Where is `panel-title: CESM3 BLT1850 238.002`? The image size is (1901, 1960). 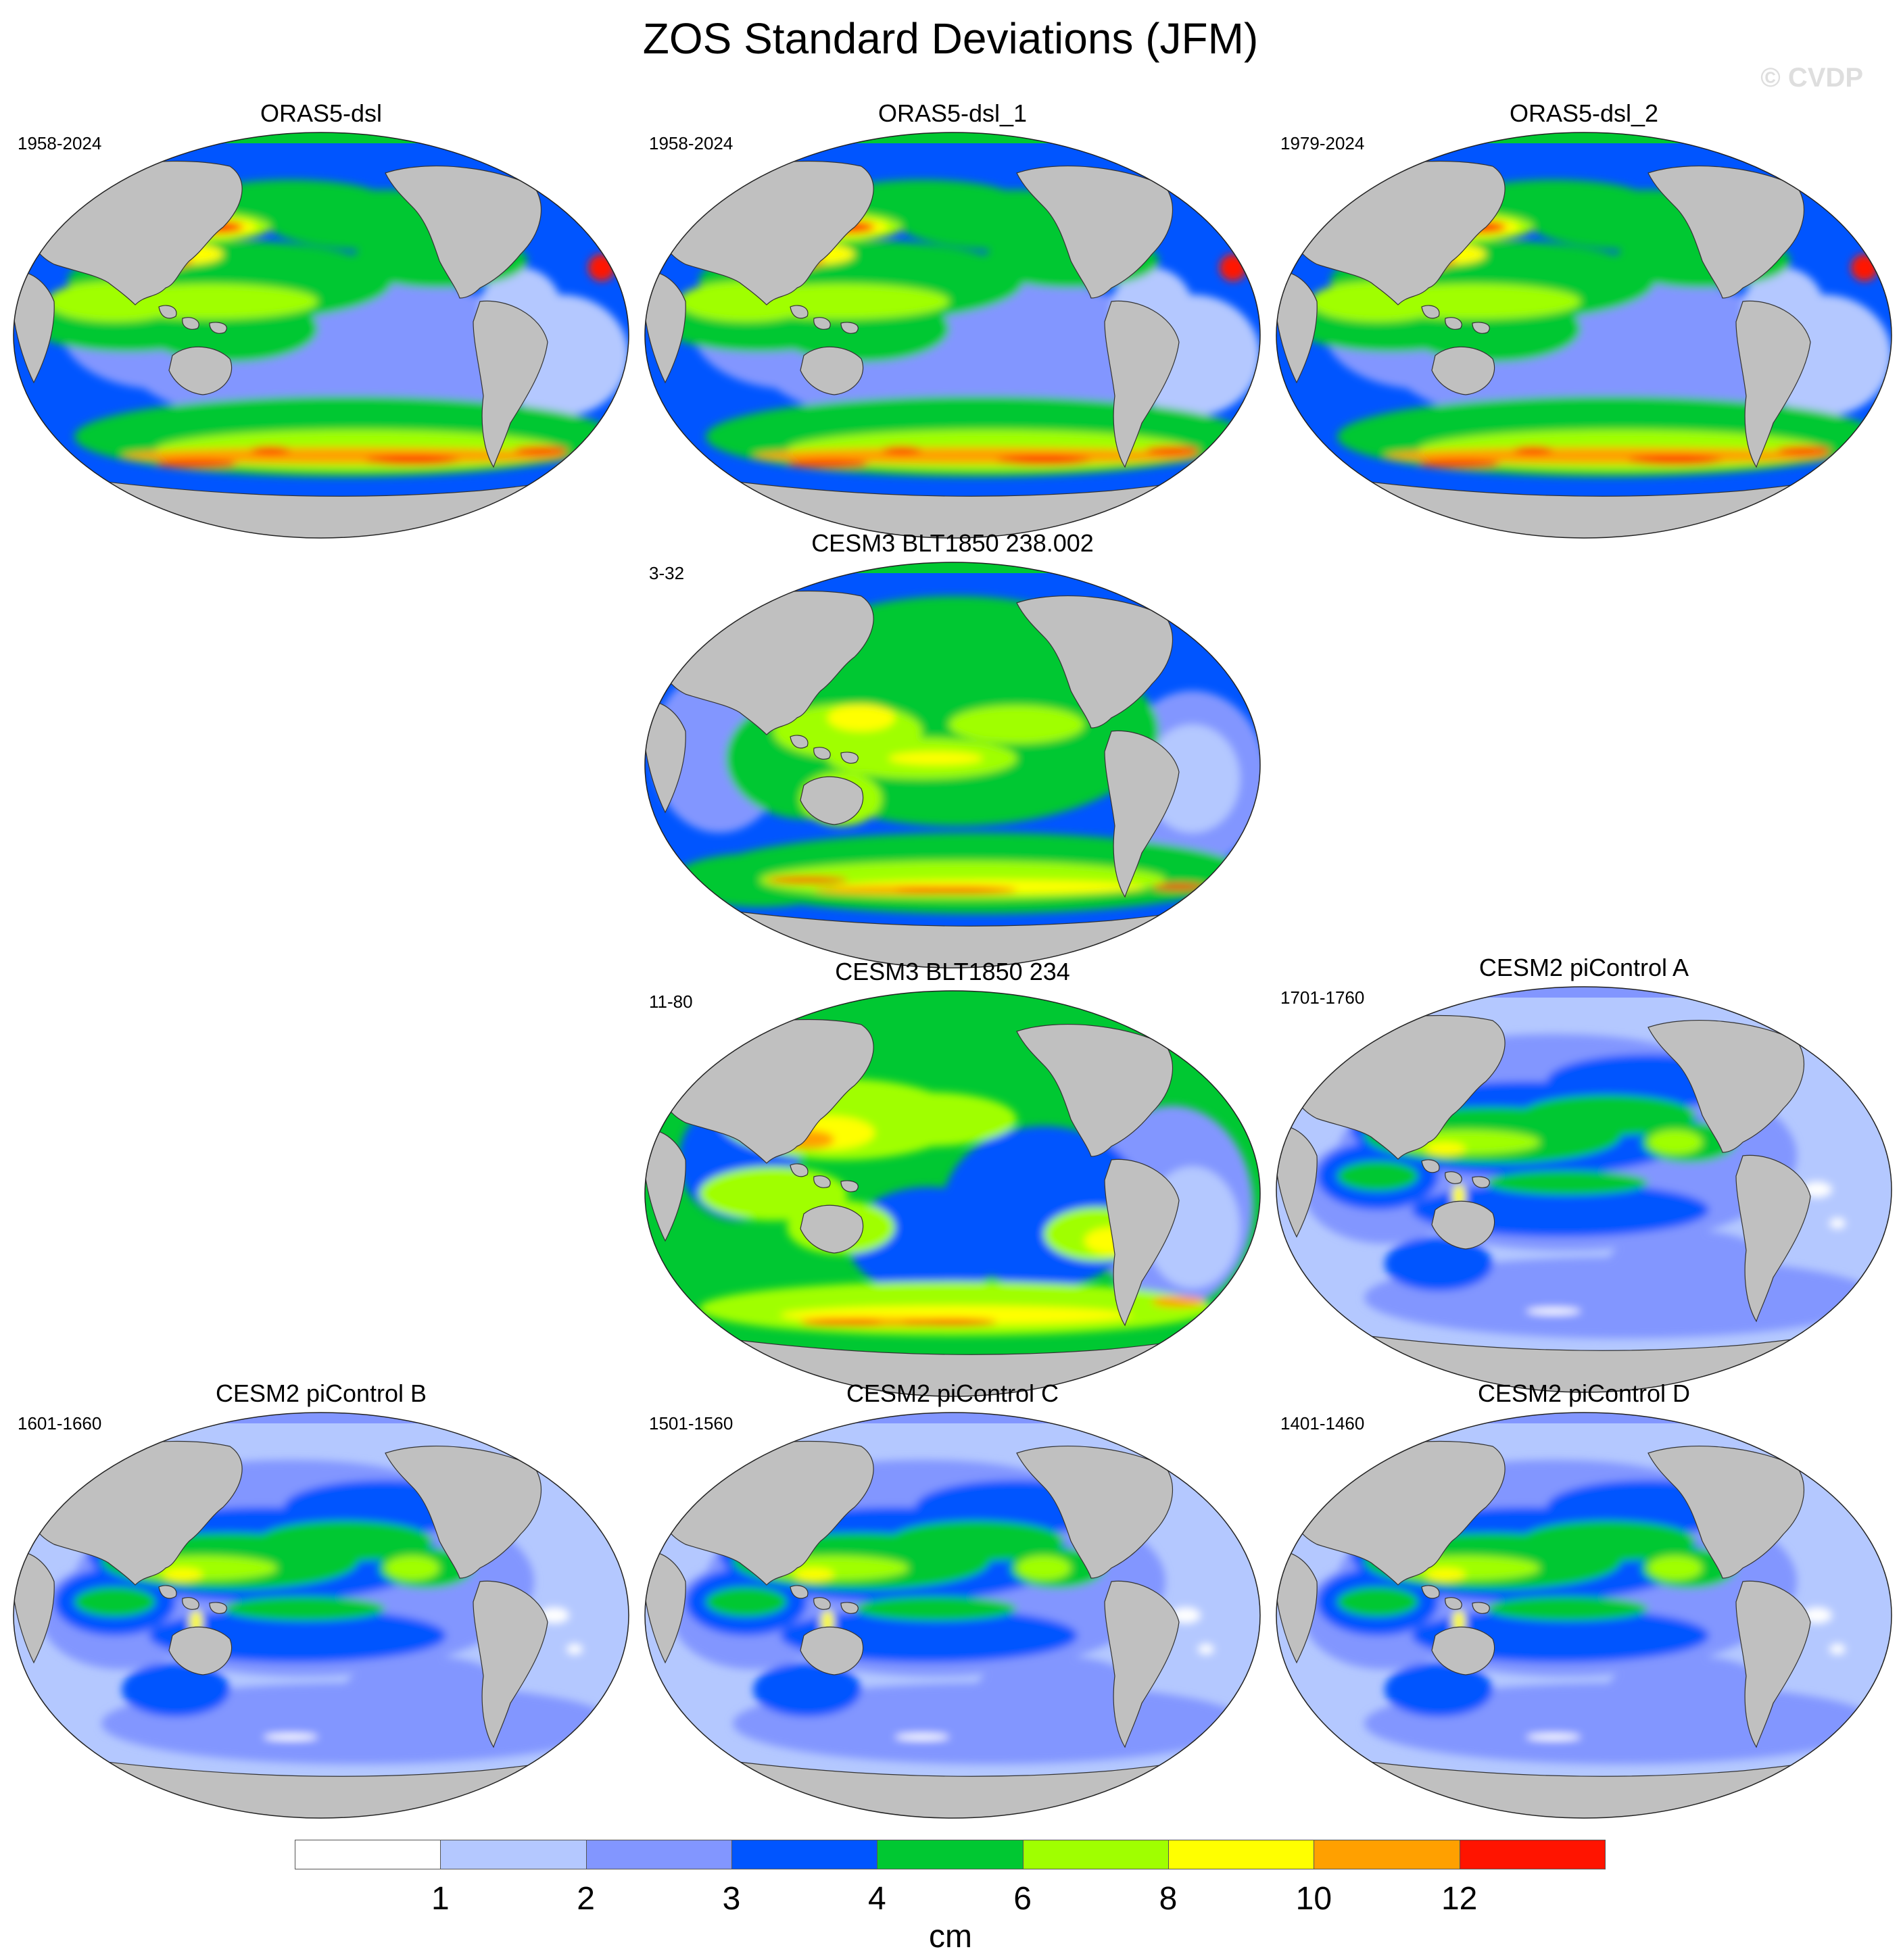
panel-title: CESM3 BLT1850 238.002 is located at coordinates (952, 543).